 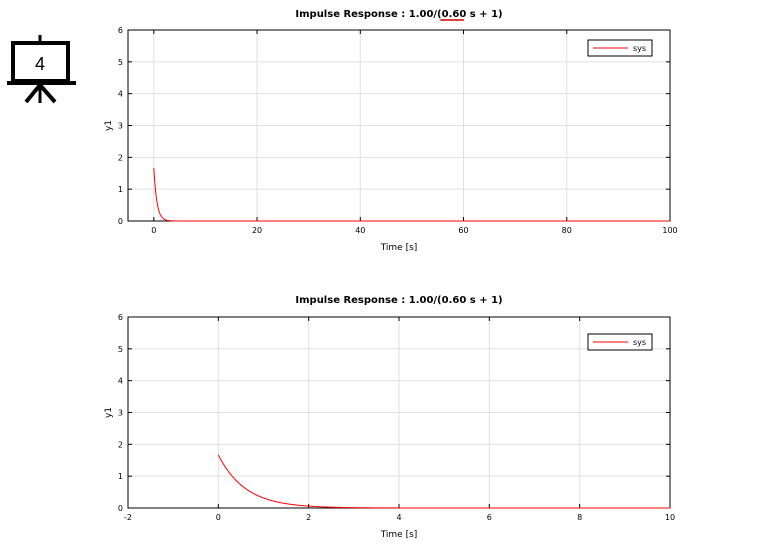 What do you see at coordinates (257, 230) in the screenshot?
I see `x-tick-label: 20` at bounding box center [257, 230].